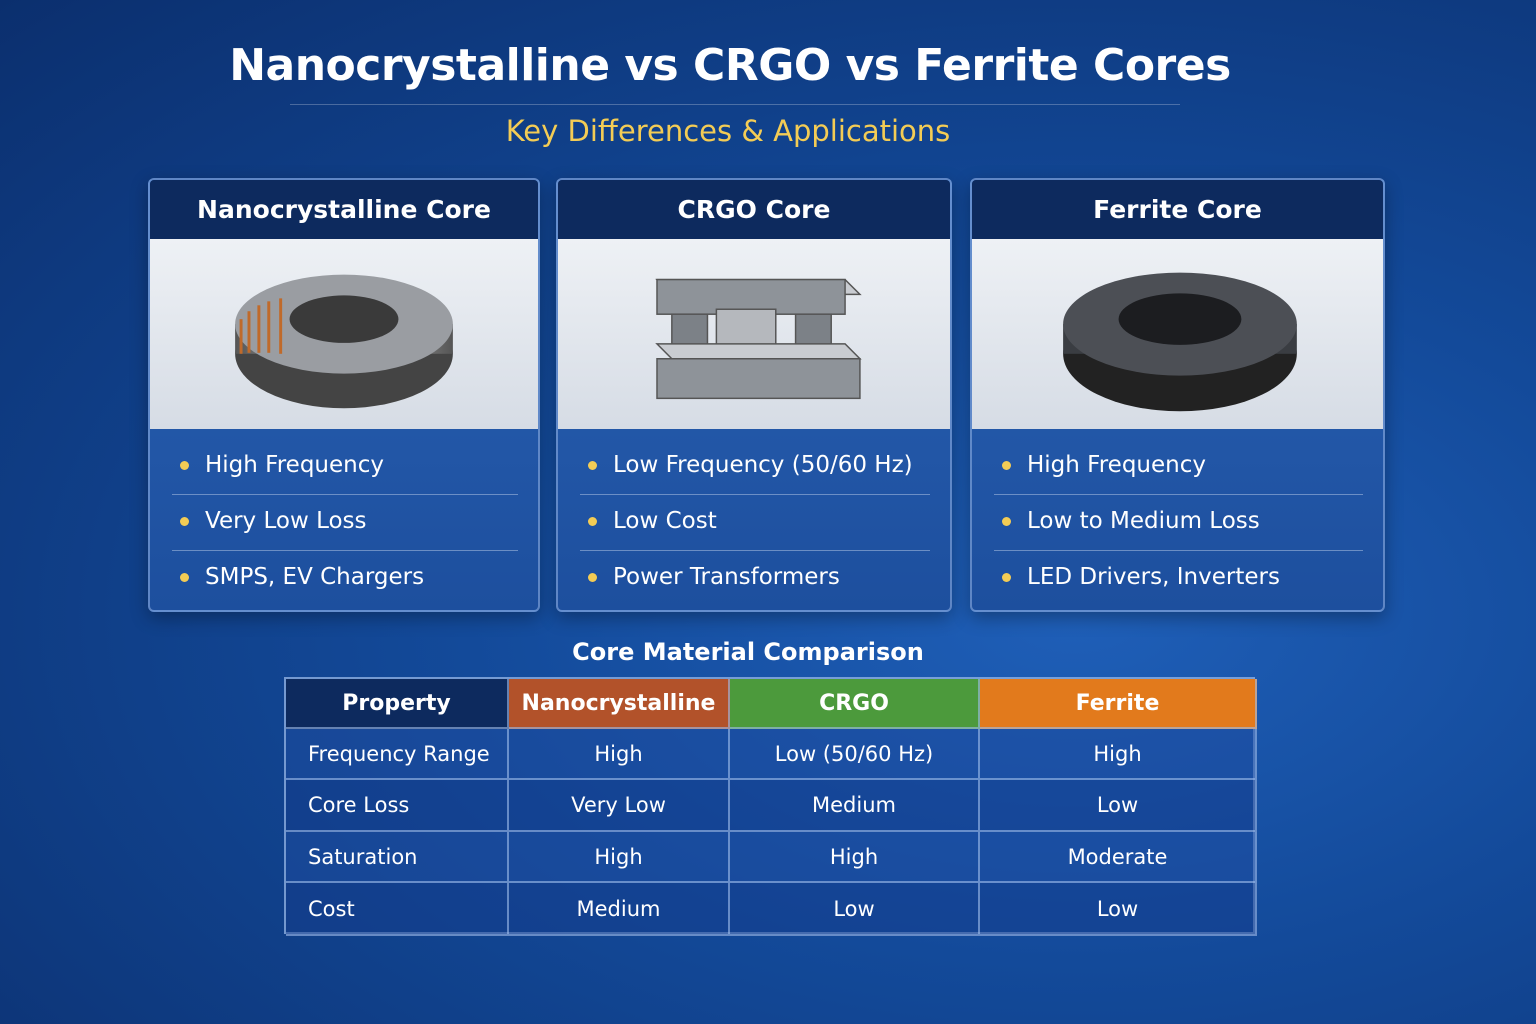 Image resolution: width=1536 pixels, height=1024 pixels. I want to click on table-cell: Very Low, so click(619, 806).